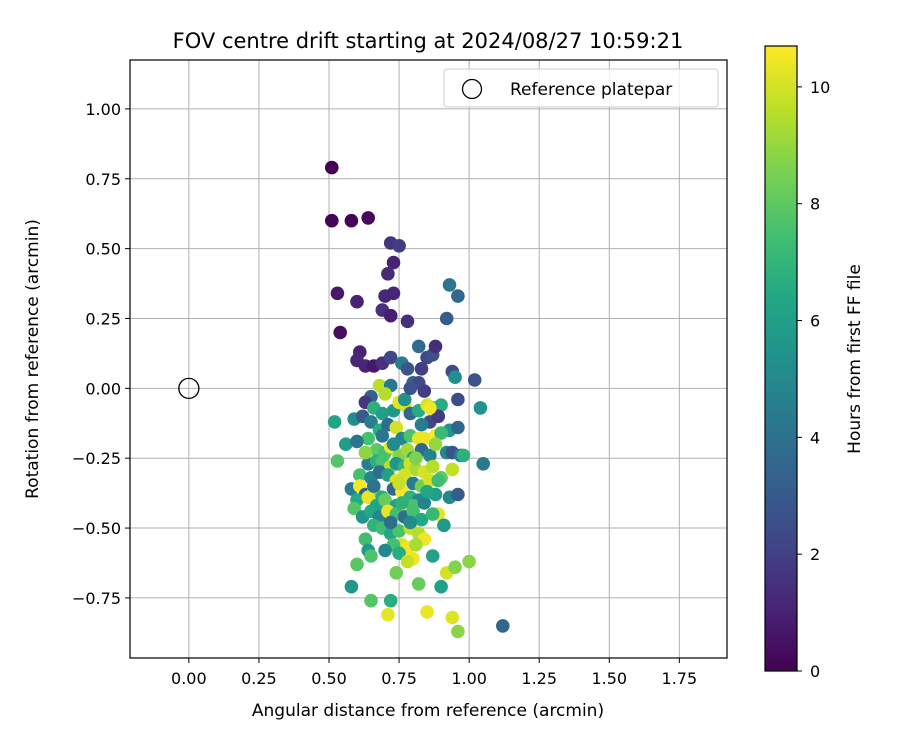 The width and height of the screenshot is (900, 750). What do you see at coordinates (781, 358) in the screenshot?
I see `colorbar` at bounding box center [781, 358].